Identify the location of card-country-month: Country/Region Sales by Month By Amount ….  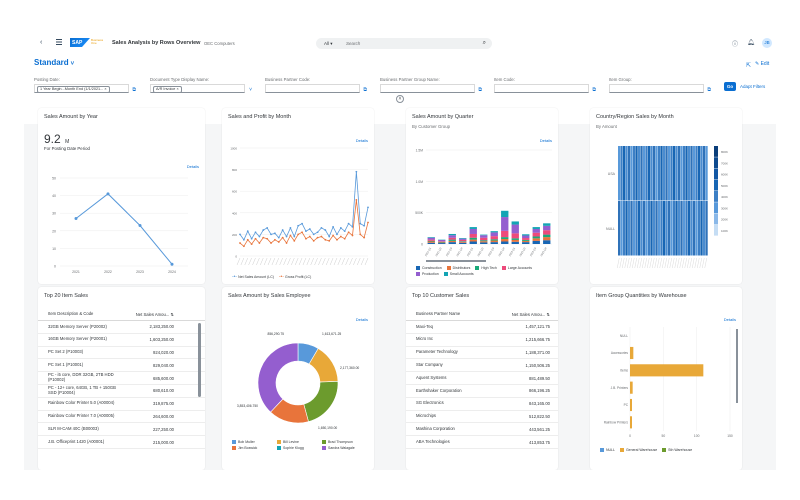
(666, 196).